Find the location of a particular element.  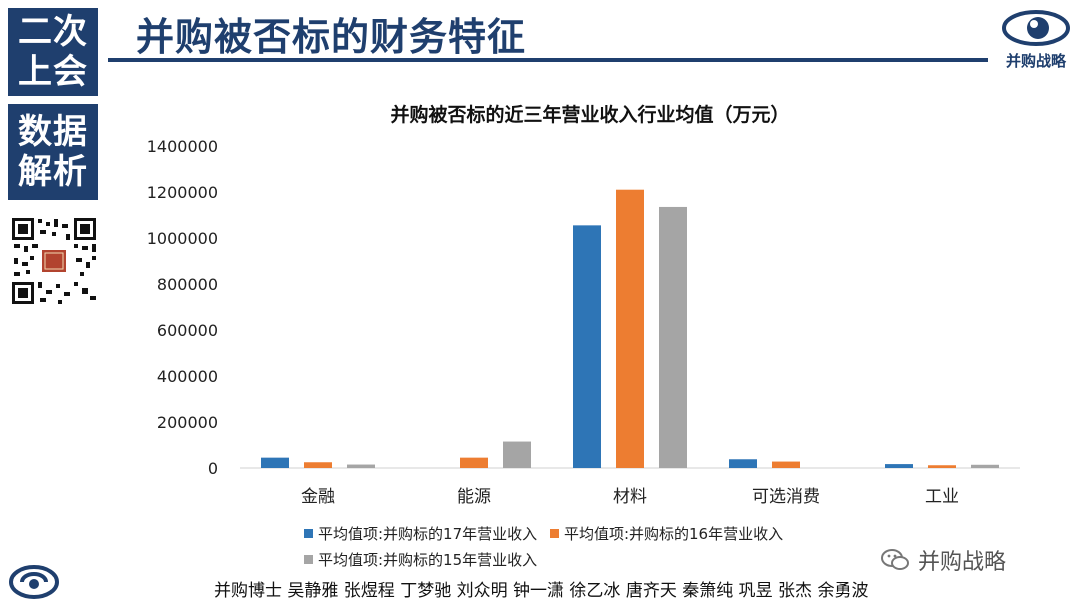

y-tick-label: 1400000 is located at coordinates (182, 146).